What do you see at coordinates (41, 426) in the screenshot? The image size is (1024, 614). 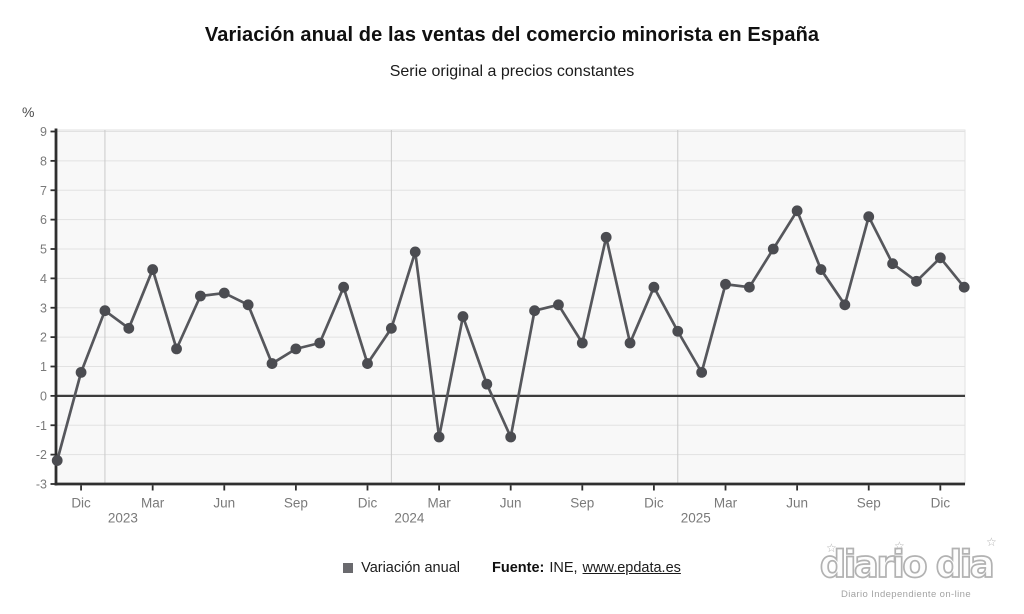 I see `y-tick-label: -1` at bounding box center [41, 426].